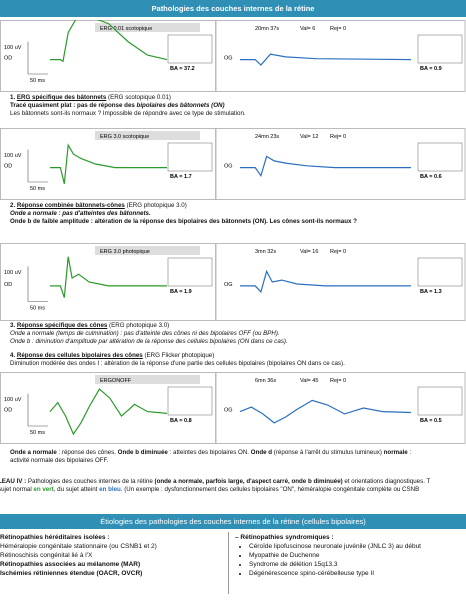 The width and height of the screenshot is (466, 600). What do you see at coordinates (357, 564) in the screenshot?
I see `etiology-item: Syndrome de délétion 15q13.3` at bounding box center [357, 564].